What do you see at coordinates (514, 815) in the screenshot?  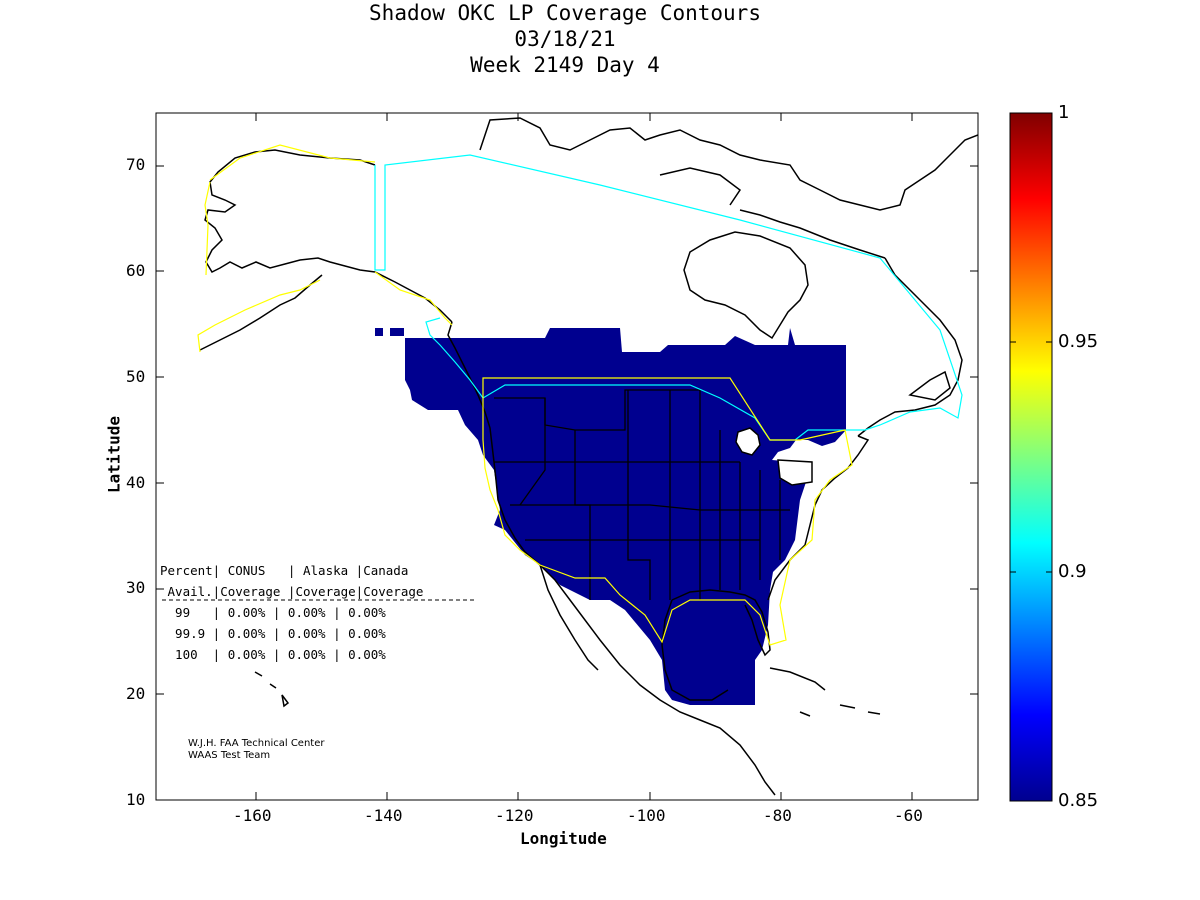 I see `x-tick-label: -120` at bounding box center [514, 815].